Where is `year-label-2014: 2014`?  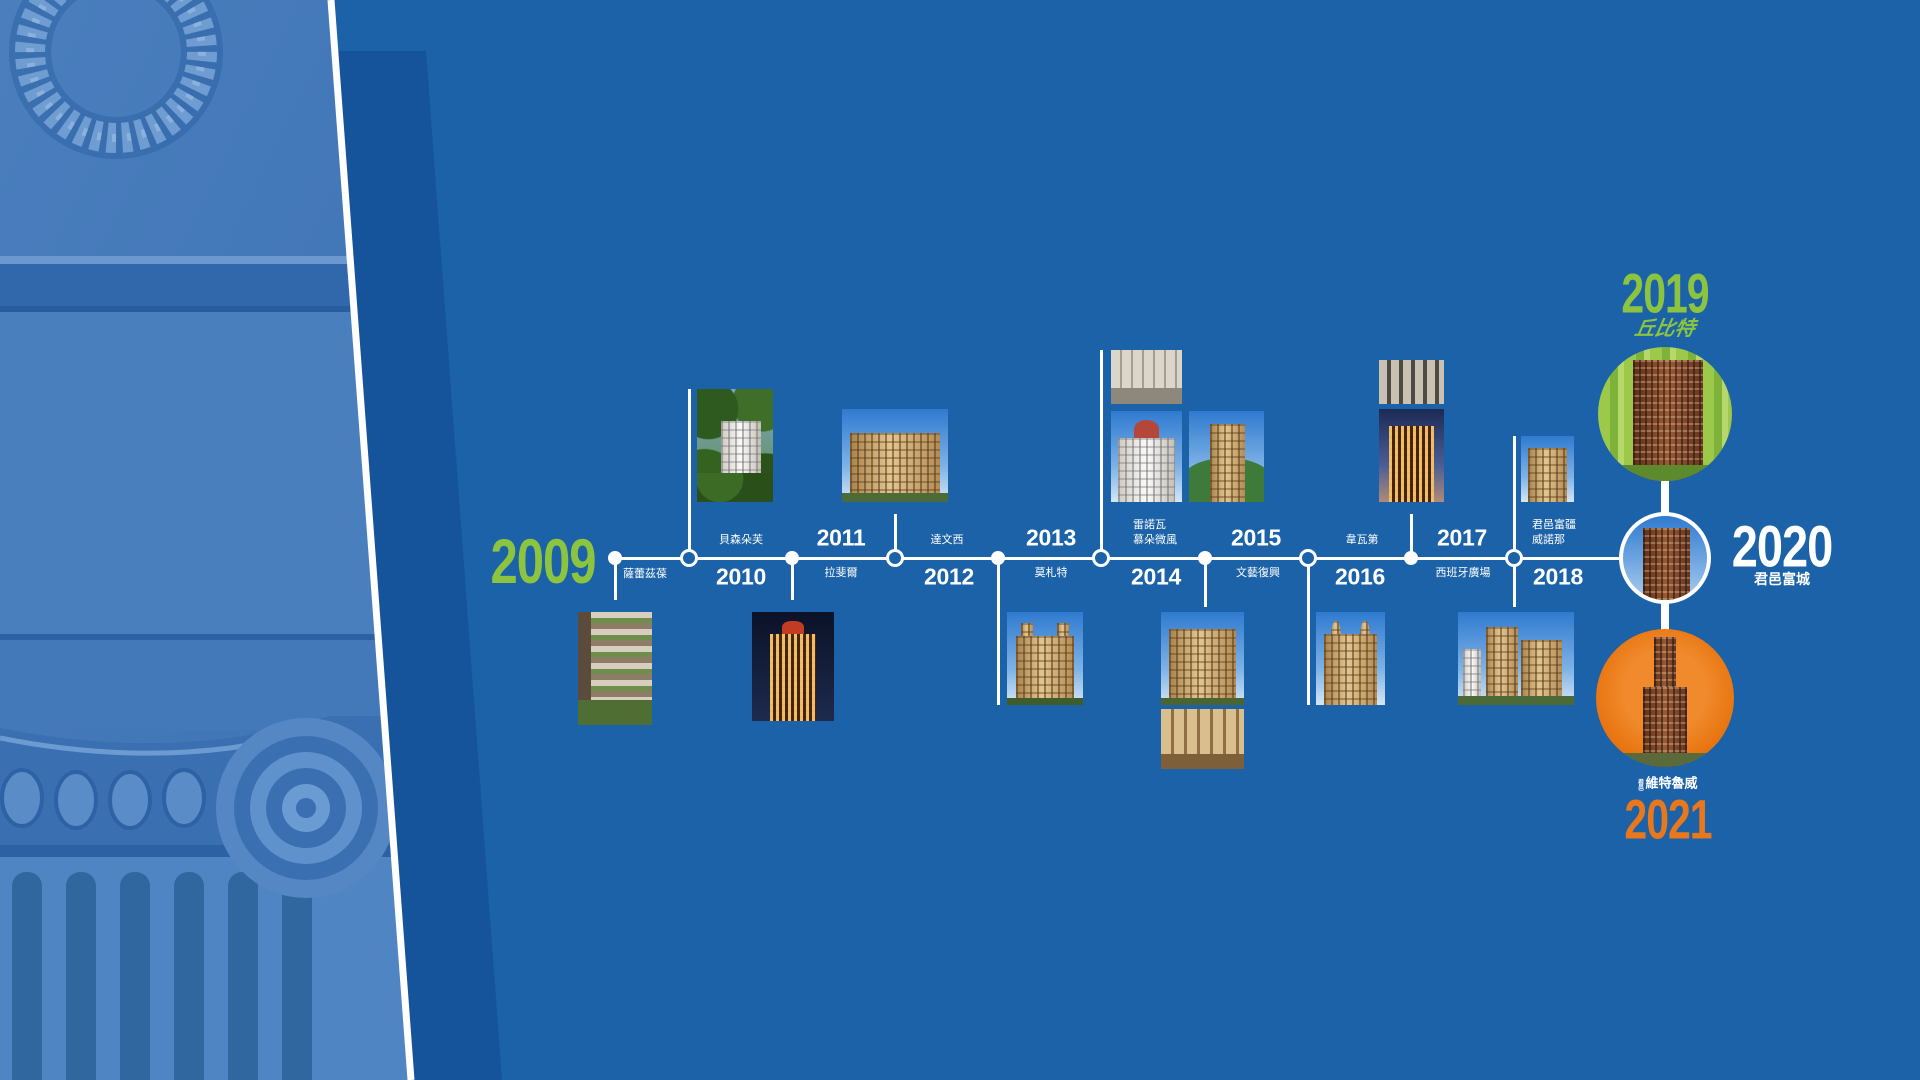 year-label-2014: 2014 is located at coordinates (1156, 576).